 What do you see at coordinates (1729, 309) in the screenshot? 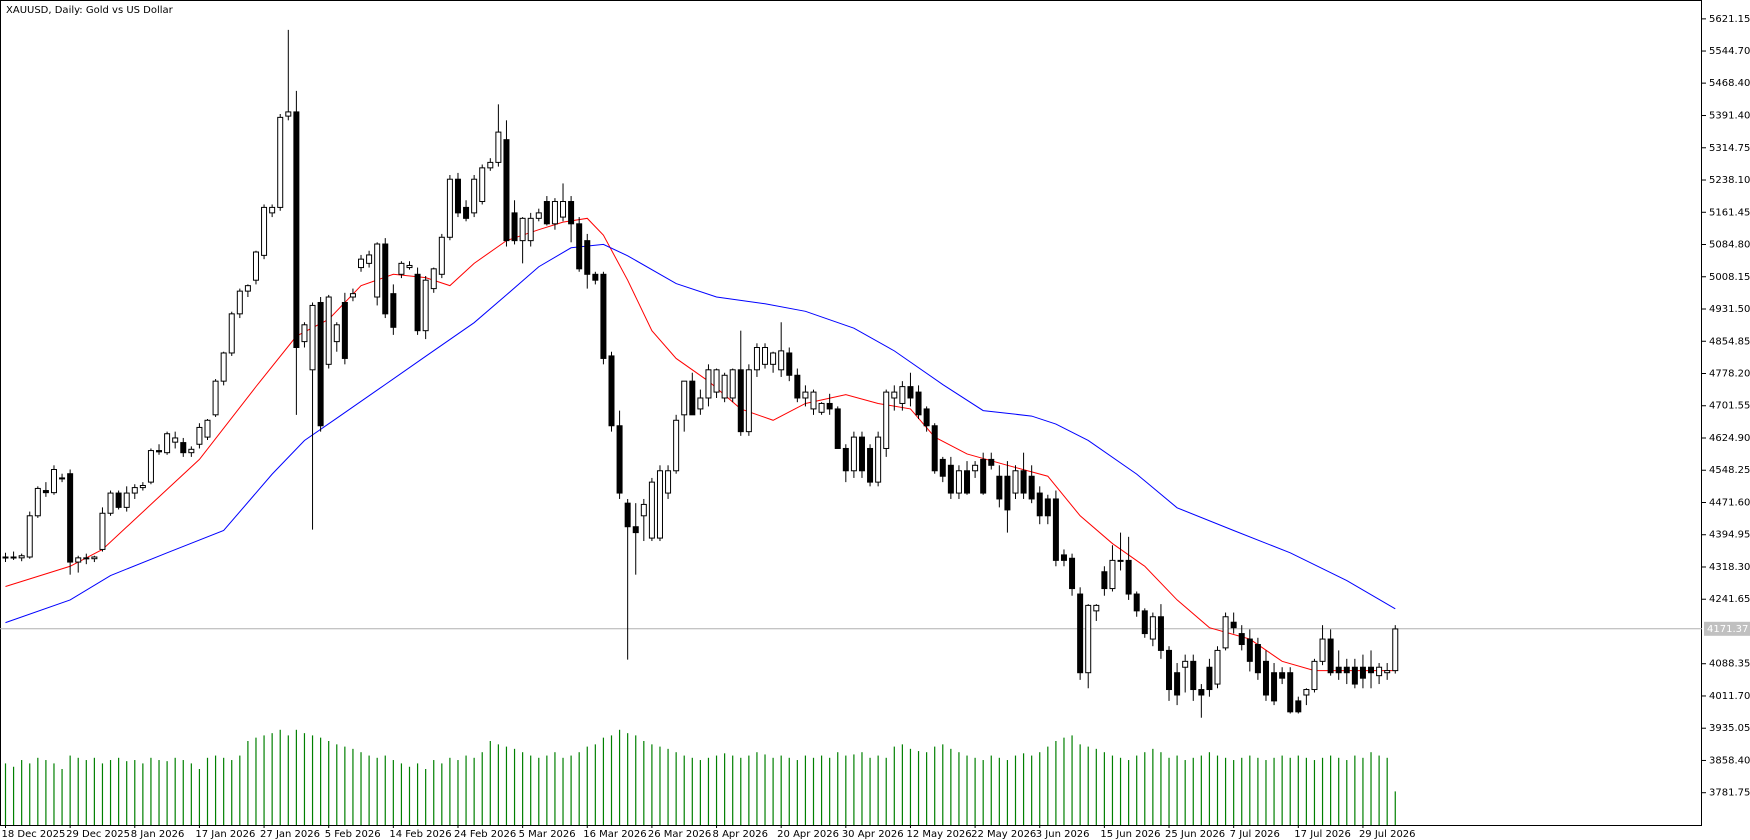
I see `y-tick-label: 4931.50` at bounding box center [1729, 309].